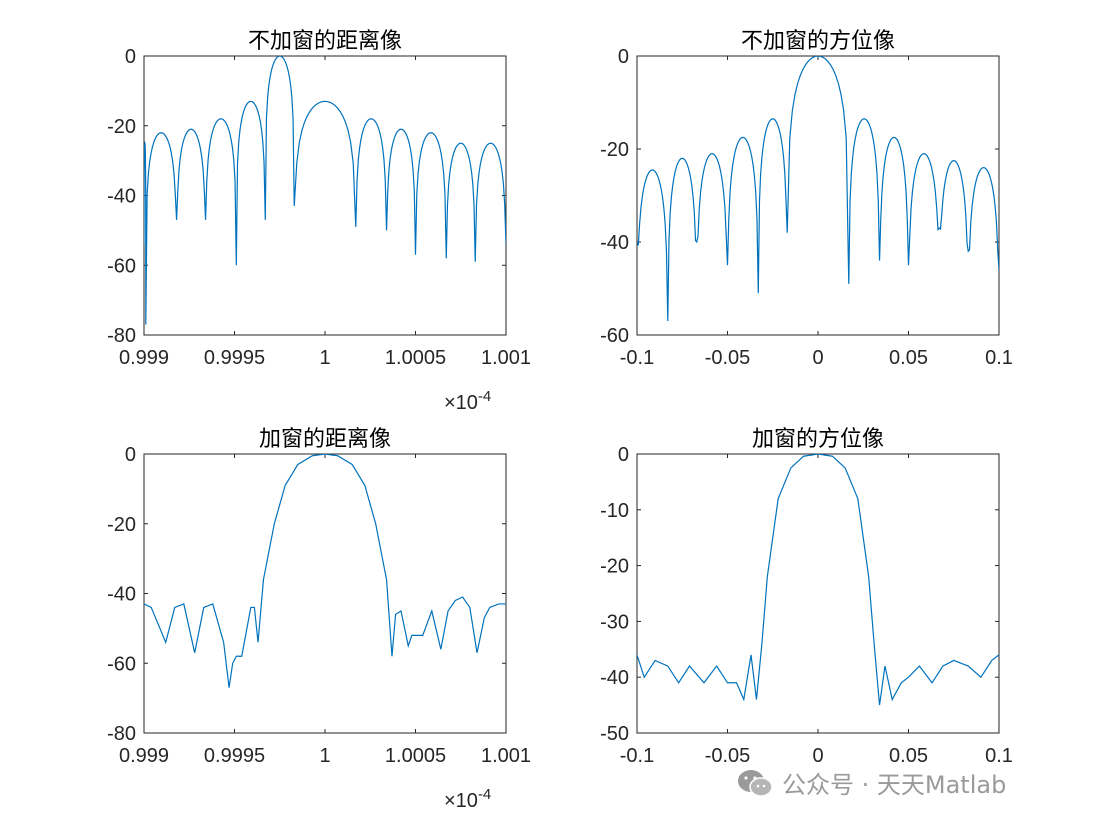 This screenshot has height=828, width=1111. Describe the element at coordinates (818, 41) in the screenshot. I see `chart-title: 不加窗的方位像` at that location.